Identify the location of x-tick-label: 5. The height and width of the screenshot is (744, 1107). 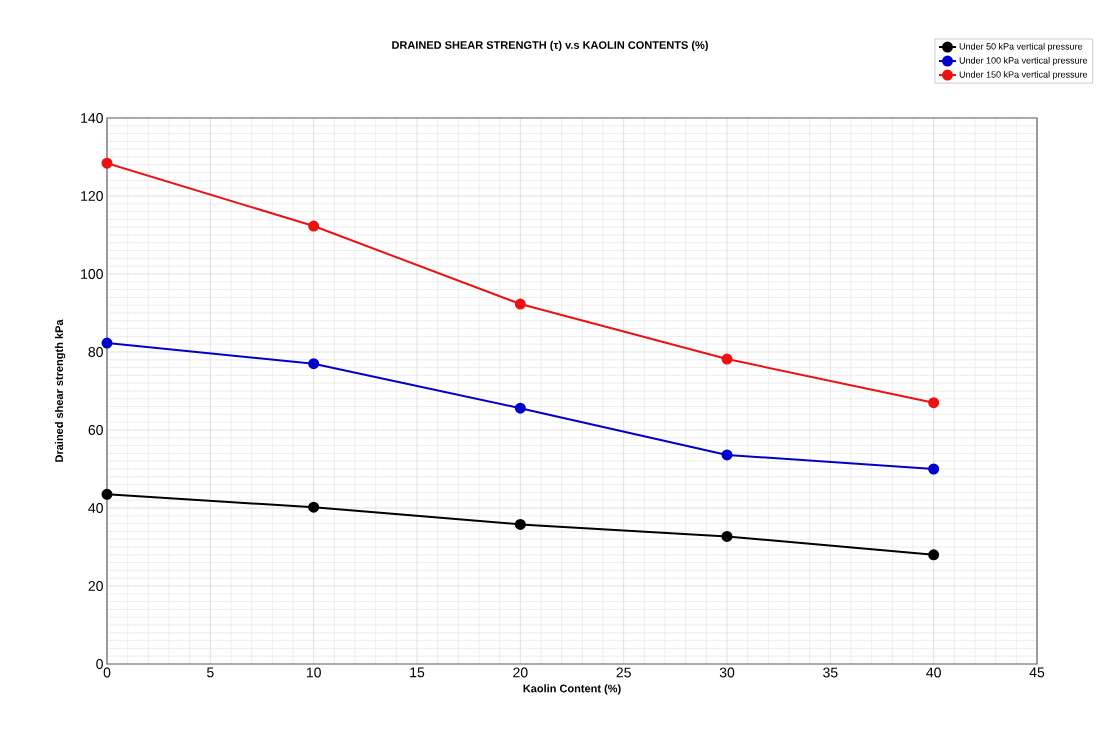
(210, 672).